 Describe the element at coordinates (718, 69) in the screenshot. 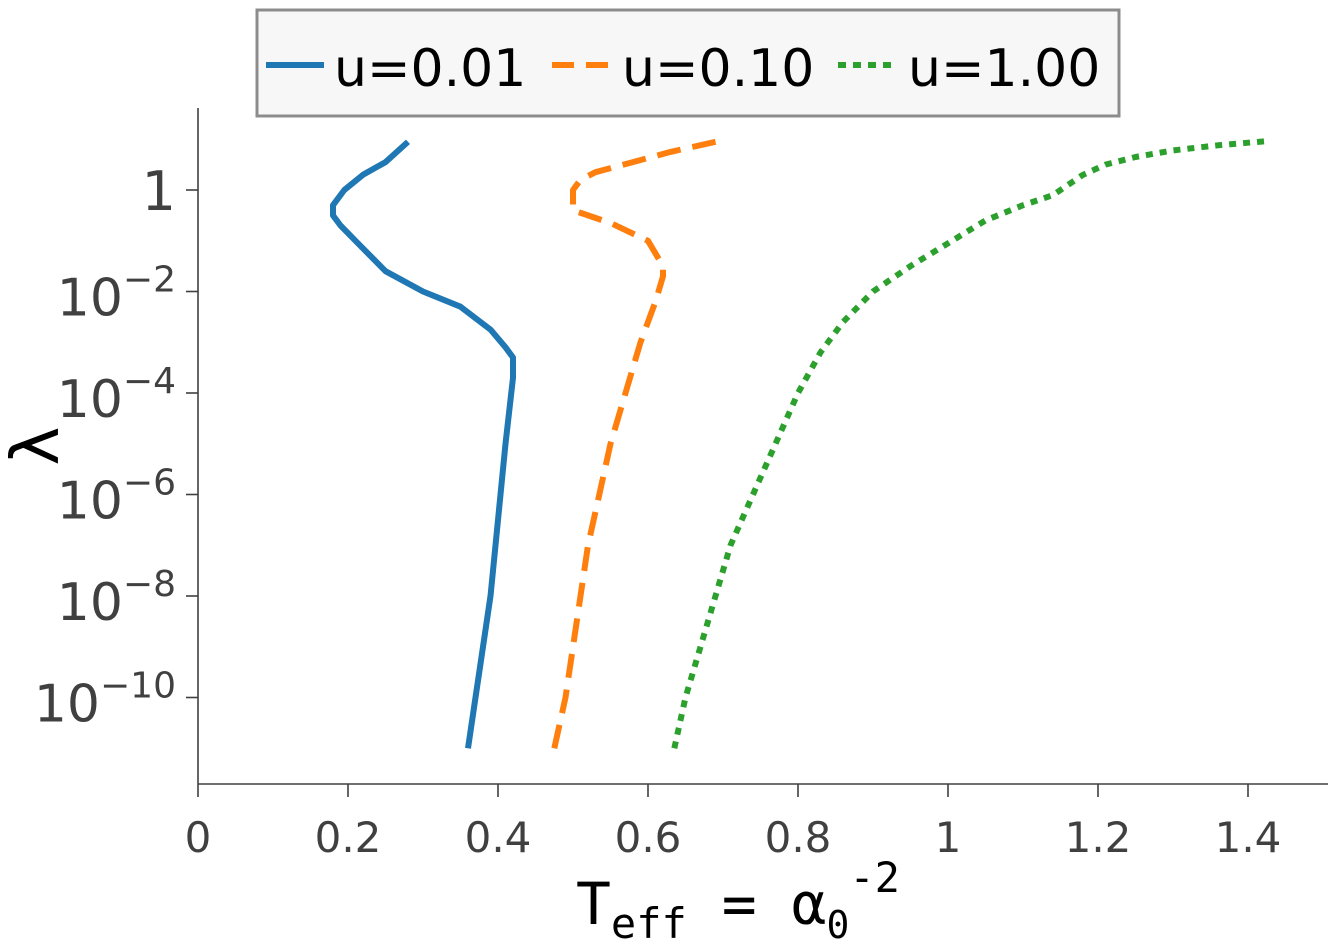

I see `legend-label-u010: u=0.10` at that location.